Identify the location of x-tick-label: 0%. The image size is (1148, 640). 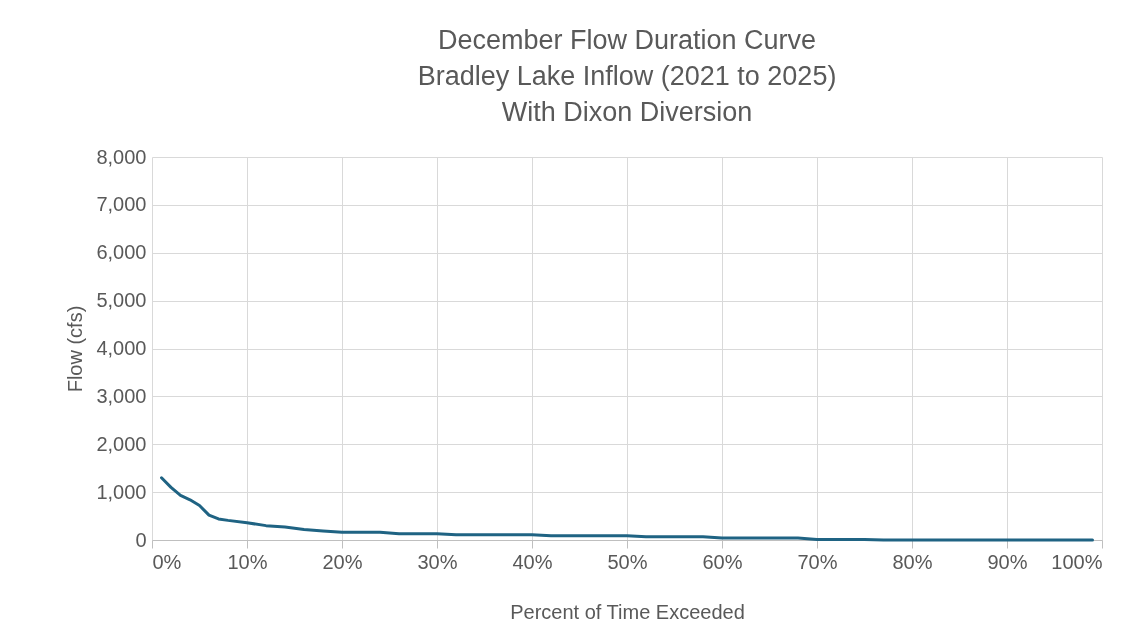
(167, 561).